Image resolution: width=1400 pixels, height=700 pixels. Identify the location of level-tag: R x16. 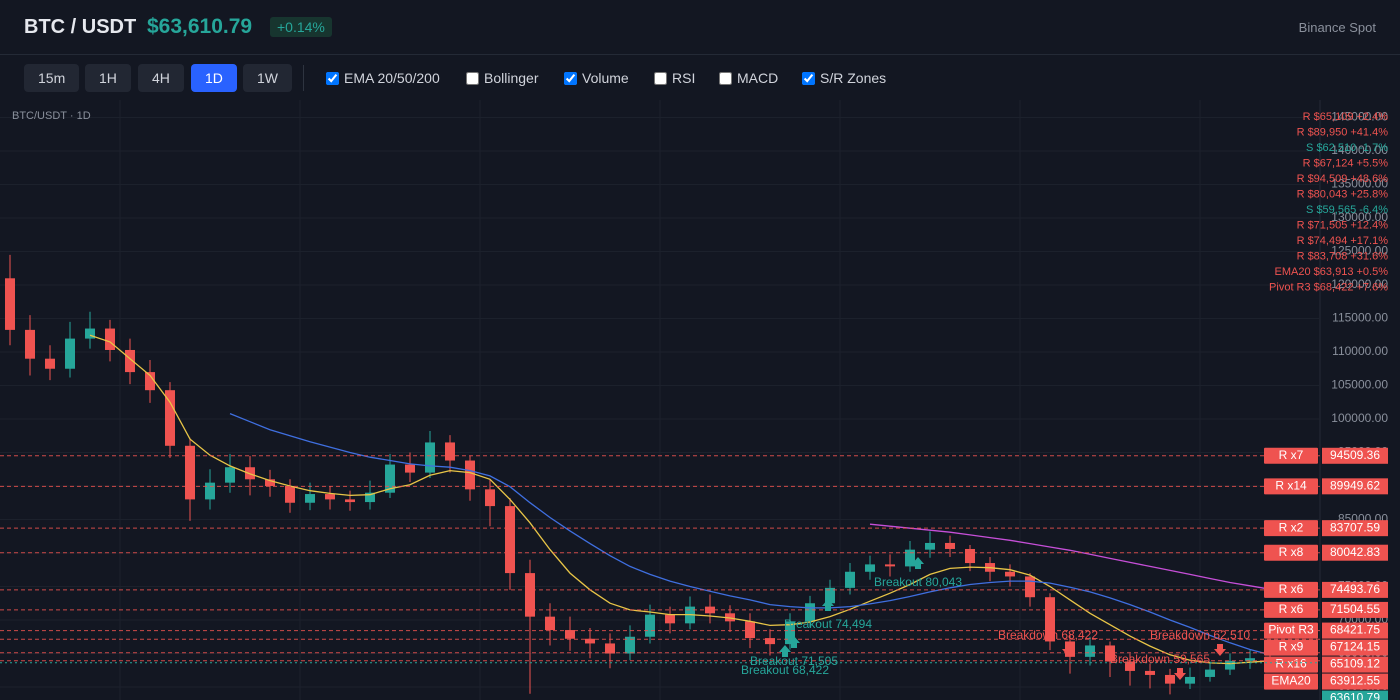
(1291, 664).